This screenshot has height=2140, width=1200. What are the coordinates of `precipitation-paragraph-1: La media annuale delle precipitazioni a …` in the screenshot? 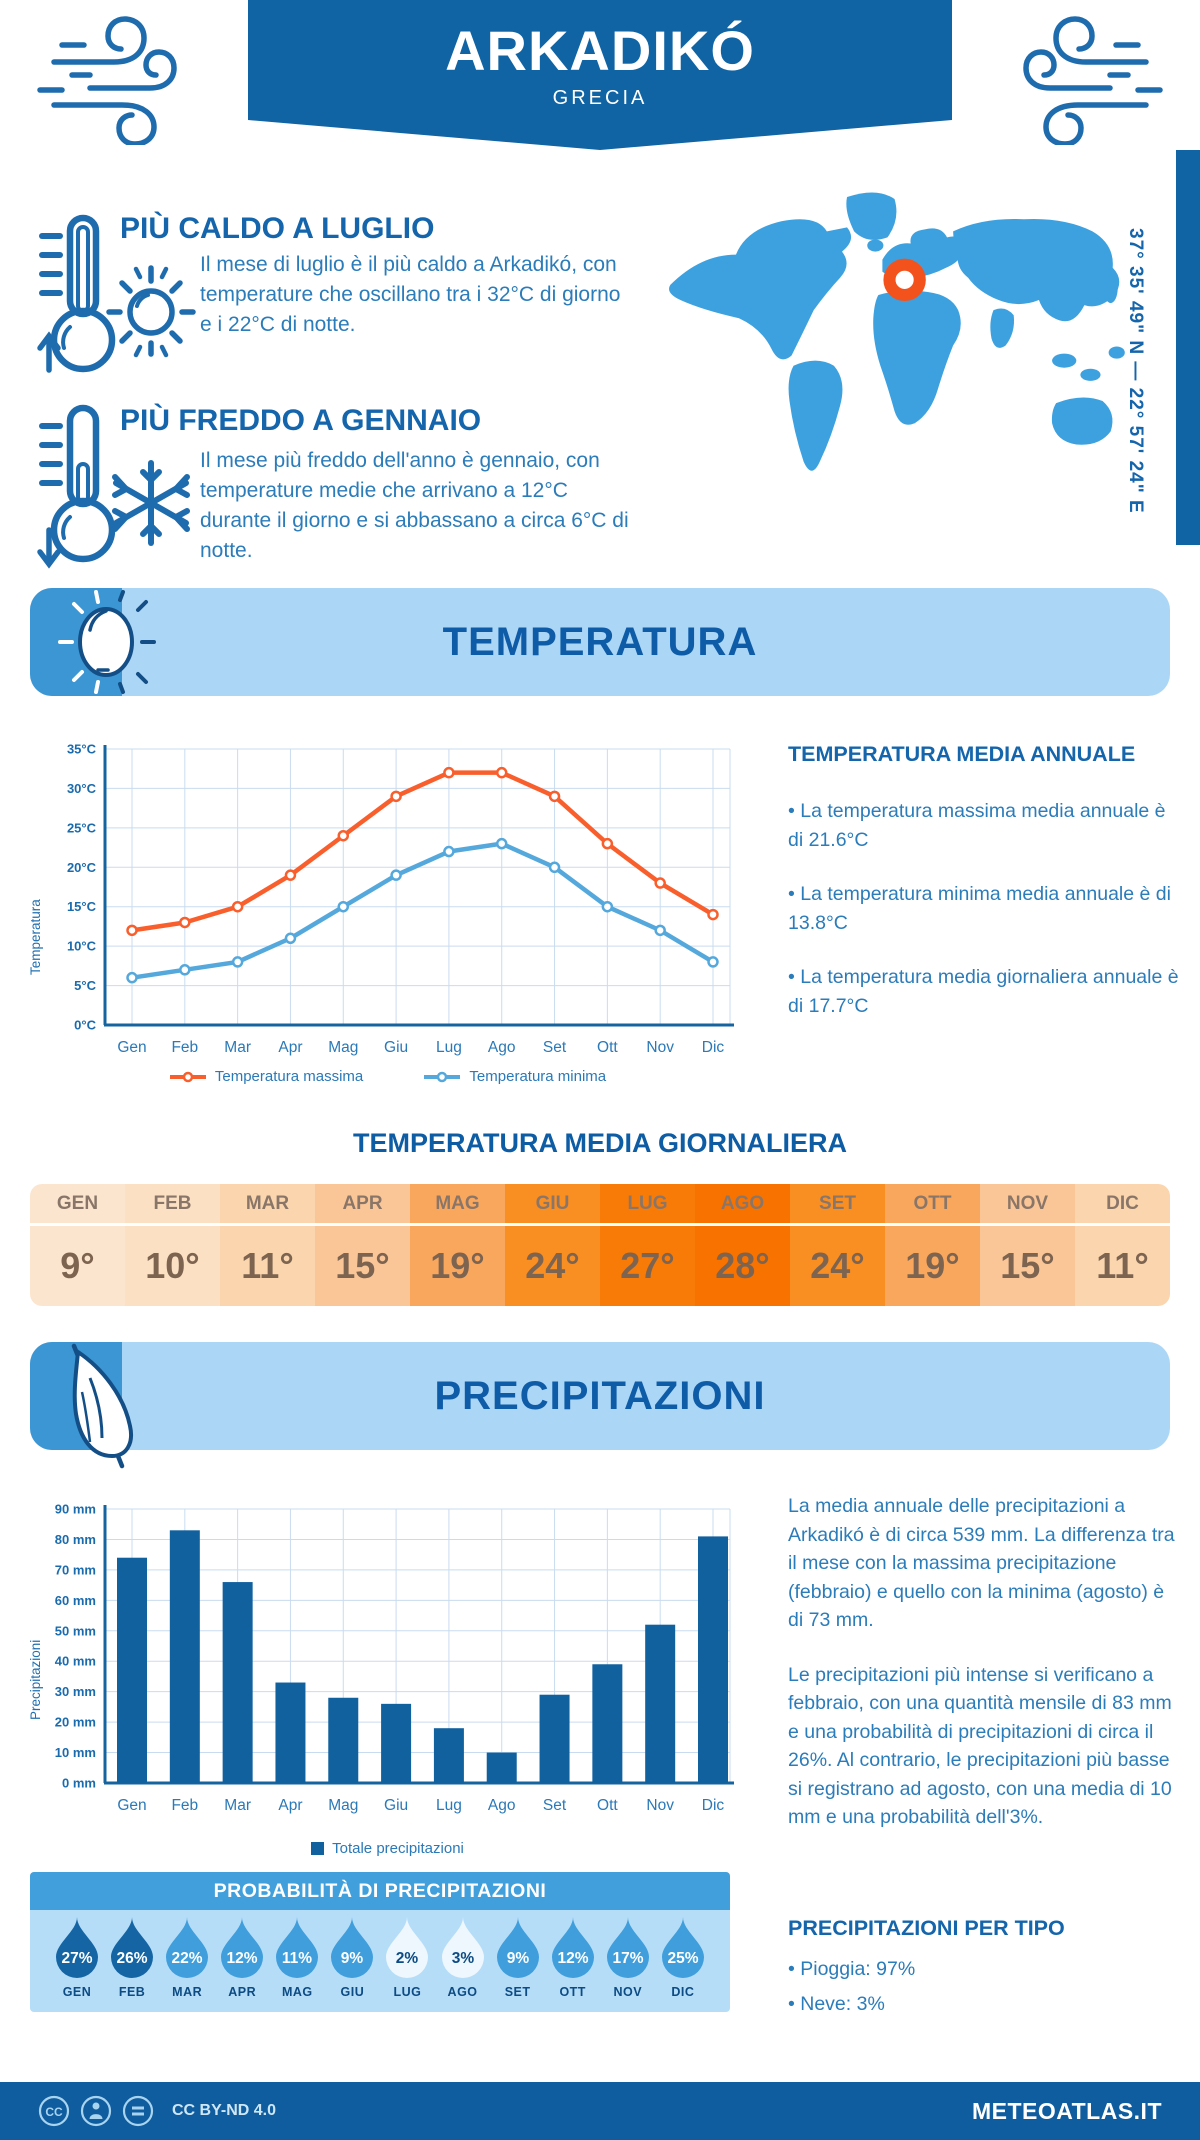 It's located at (981, 1563).